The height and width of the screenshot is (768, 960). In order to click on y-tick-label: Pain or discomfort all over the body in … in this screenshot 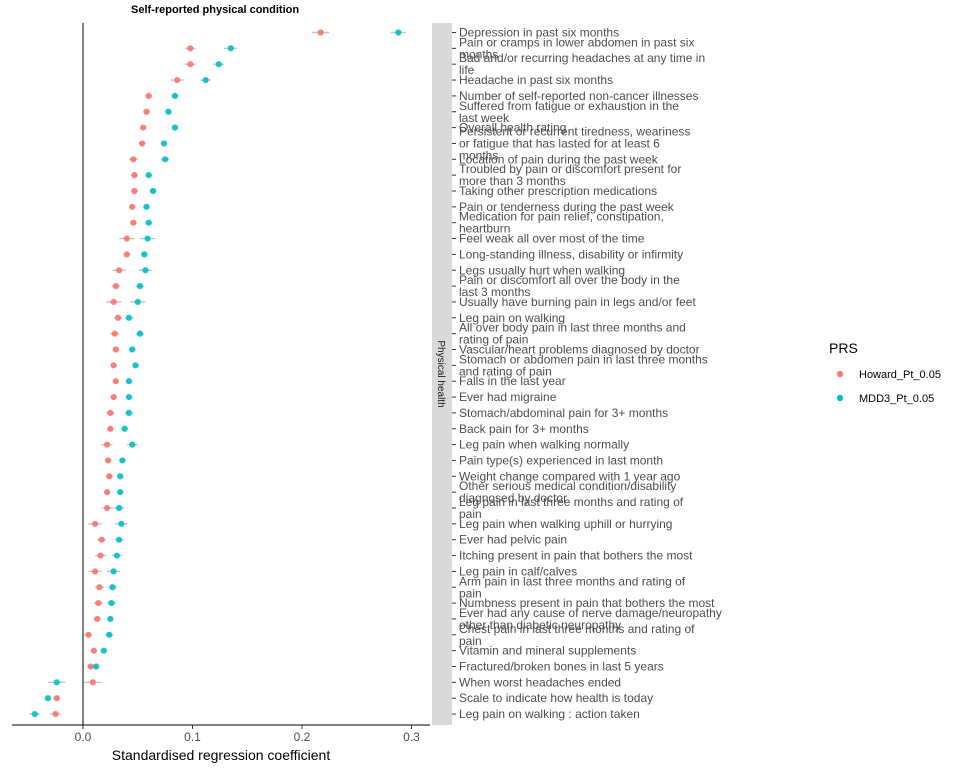, I will do `click(569, 286)`.